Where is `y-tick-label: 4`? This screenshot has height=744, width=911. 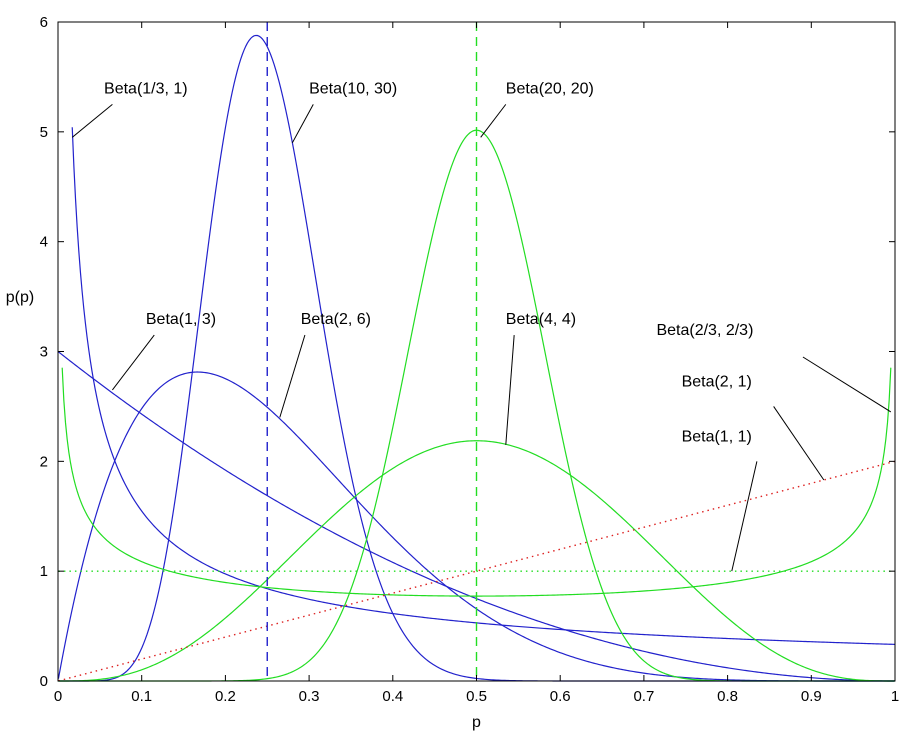
y-tick-label: 4 is located at coordinates (44, 242).